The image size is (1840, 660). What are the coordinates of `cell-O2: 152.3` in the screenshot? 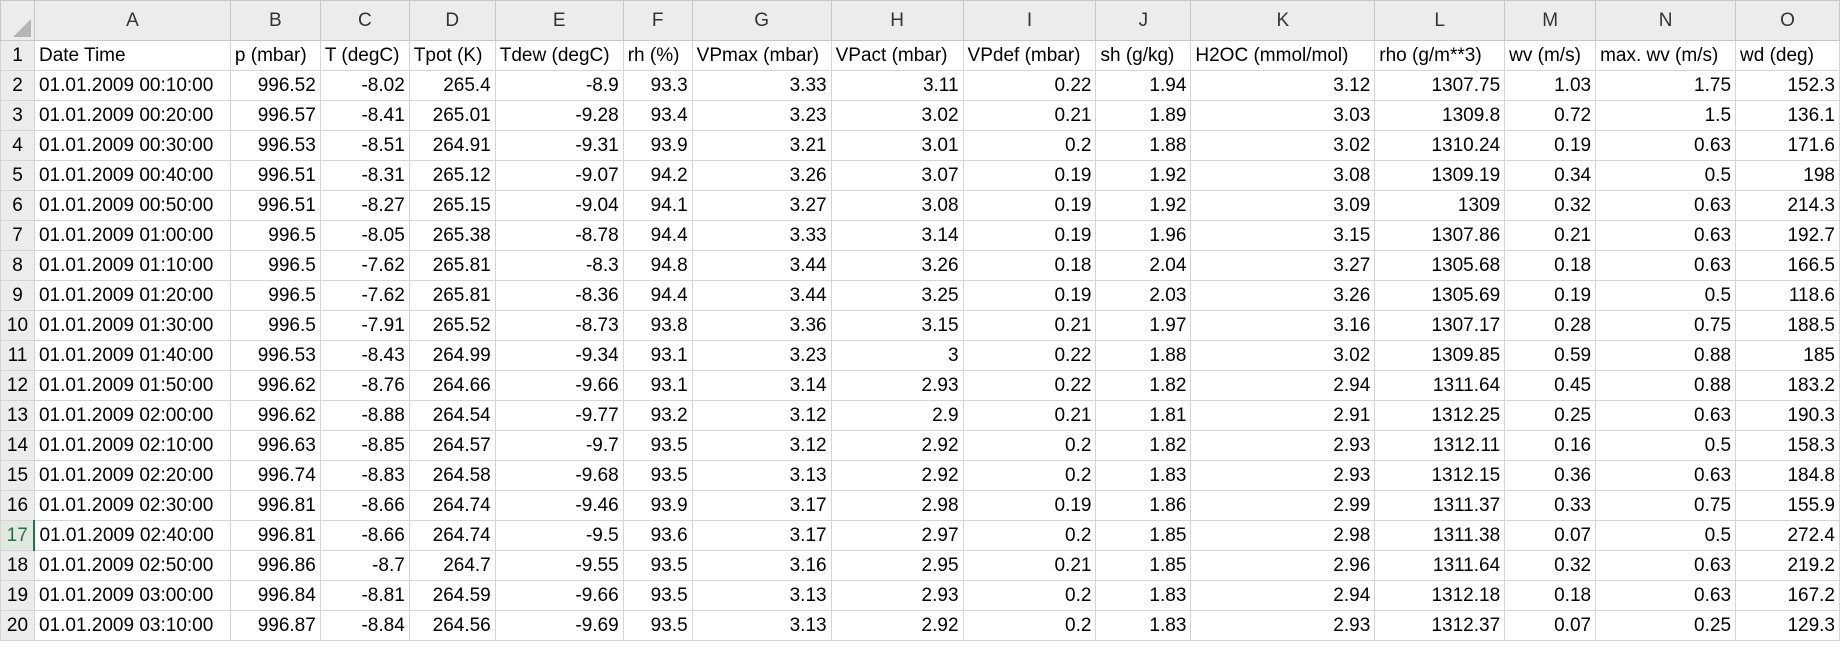 It's located at (1787, 85).